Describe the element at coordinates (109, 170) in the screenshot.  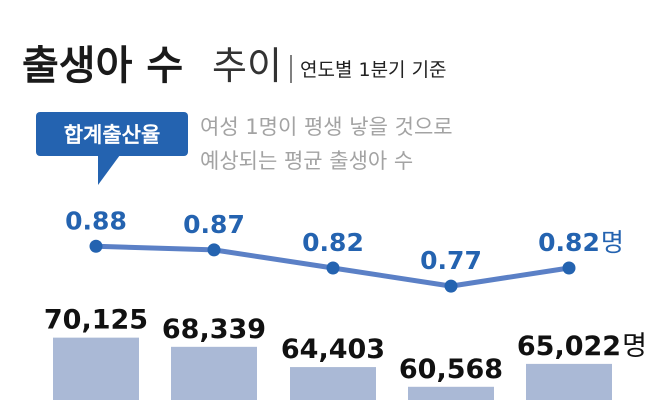
I see `rate-badge-pointer` at that location.